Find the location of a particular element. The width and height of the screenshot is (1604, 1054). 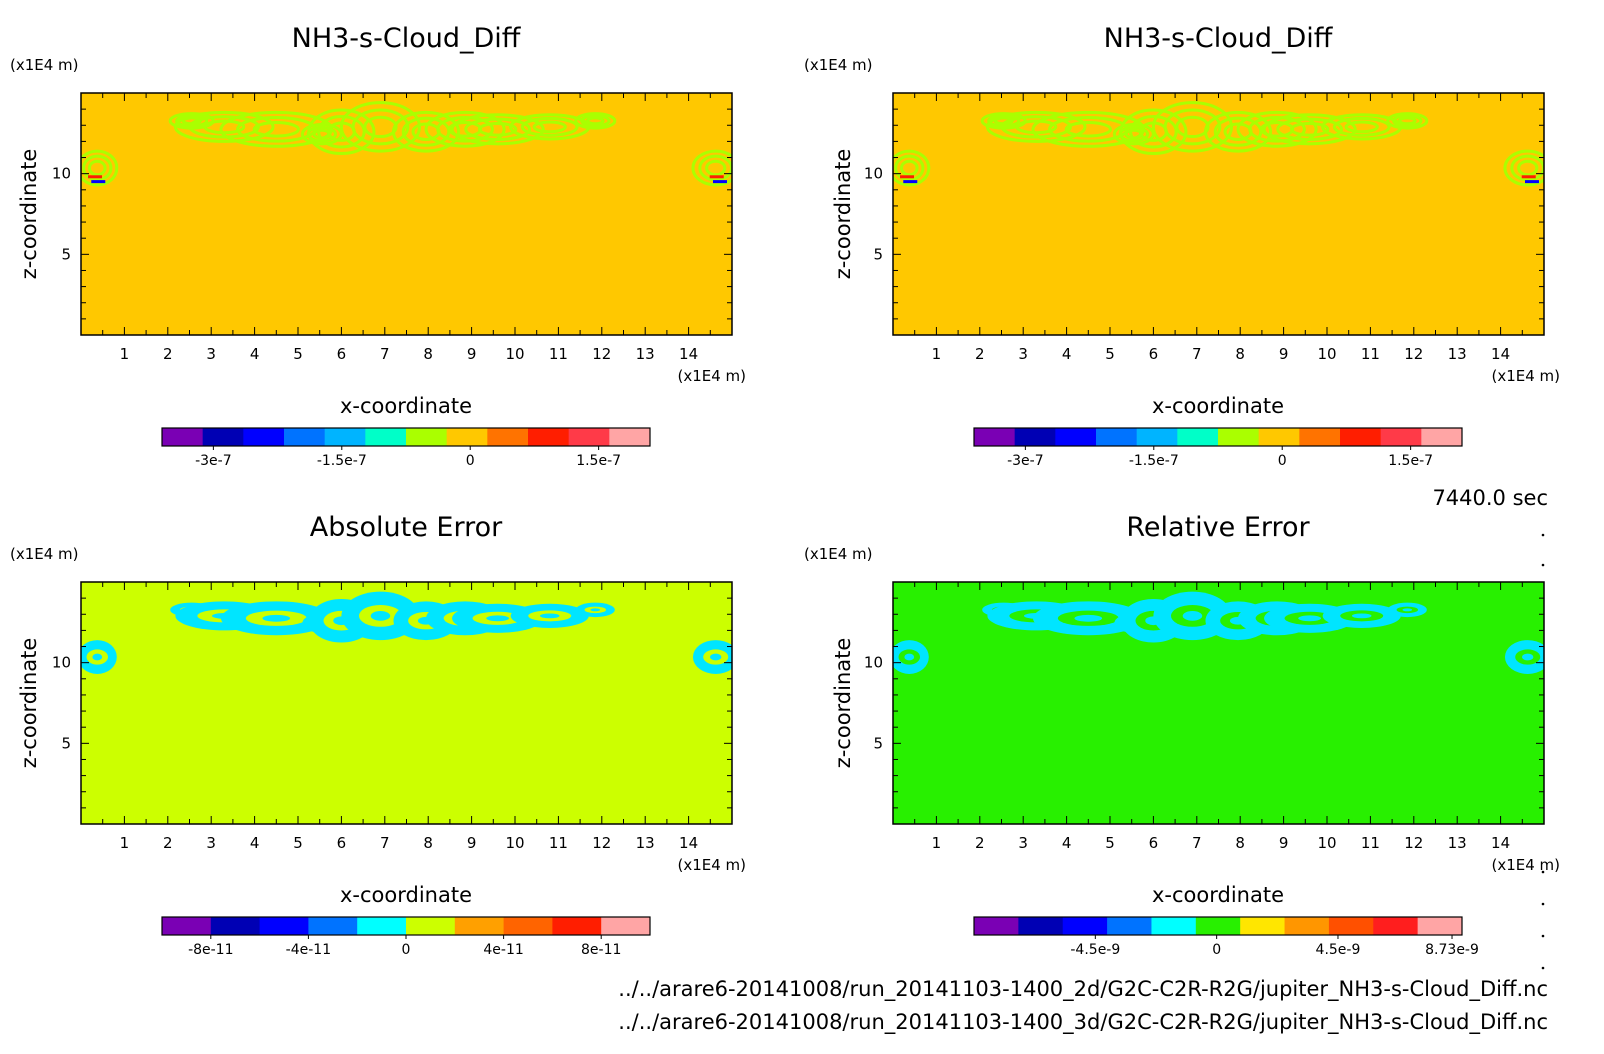

dot-markers is located at coordinates (1543, 751).